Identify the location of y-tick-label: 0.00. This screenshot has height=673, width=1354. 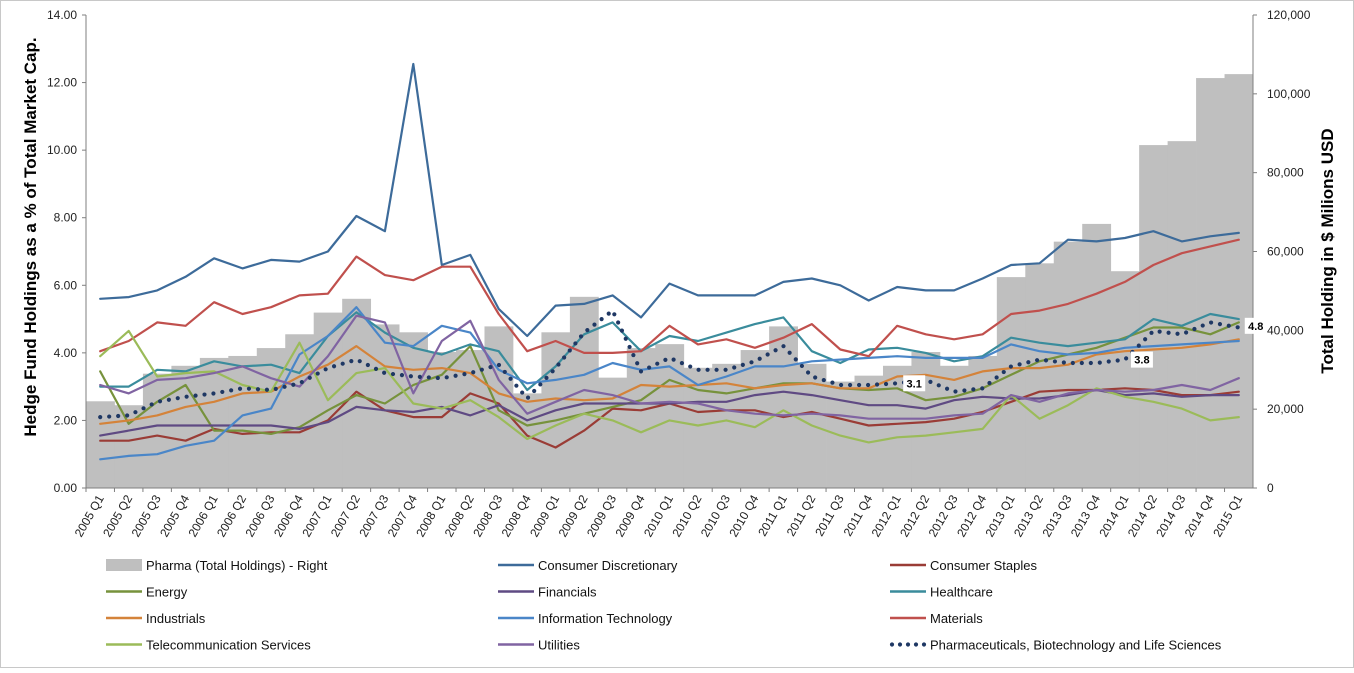
(66, 488).